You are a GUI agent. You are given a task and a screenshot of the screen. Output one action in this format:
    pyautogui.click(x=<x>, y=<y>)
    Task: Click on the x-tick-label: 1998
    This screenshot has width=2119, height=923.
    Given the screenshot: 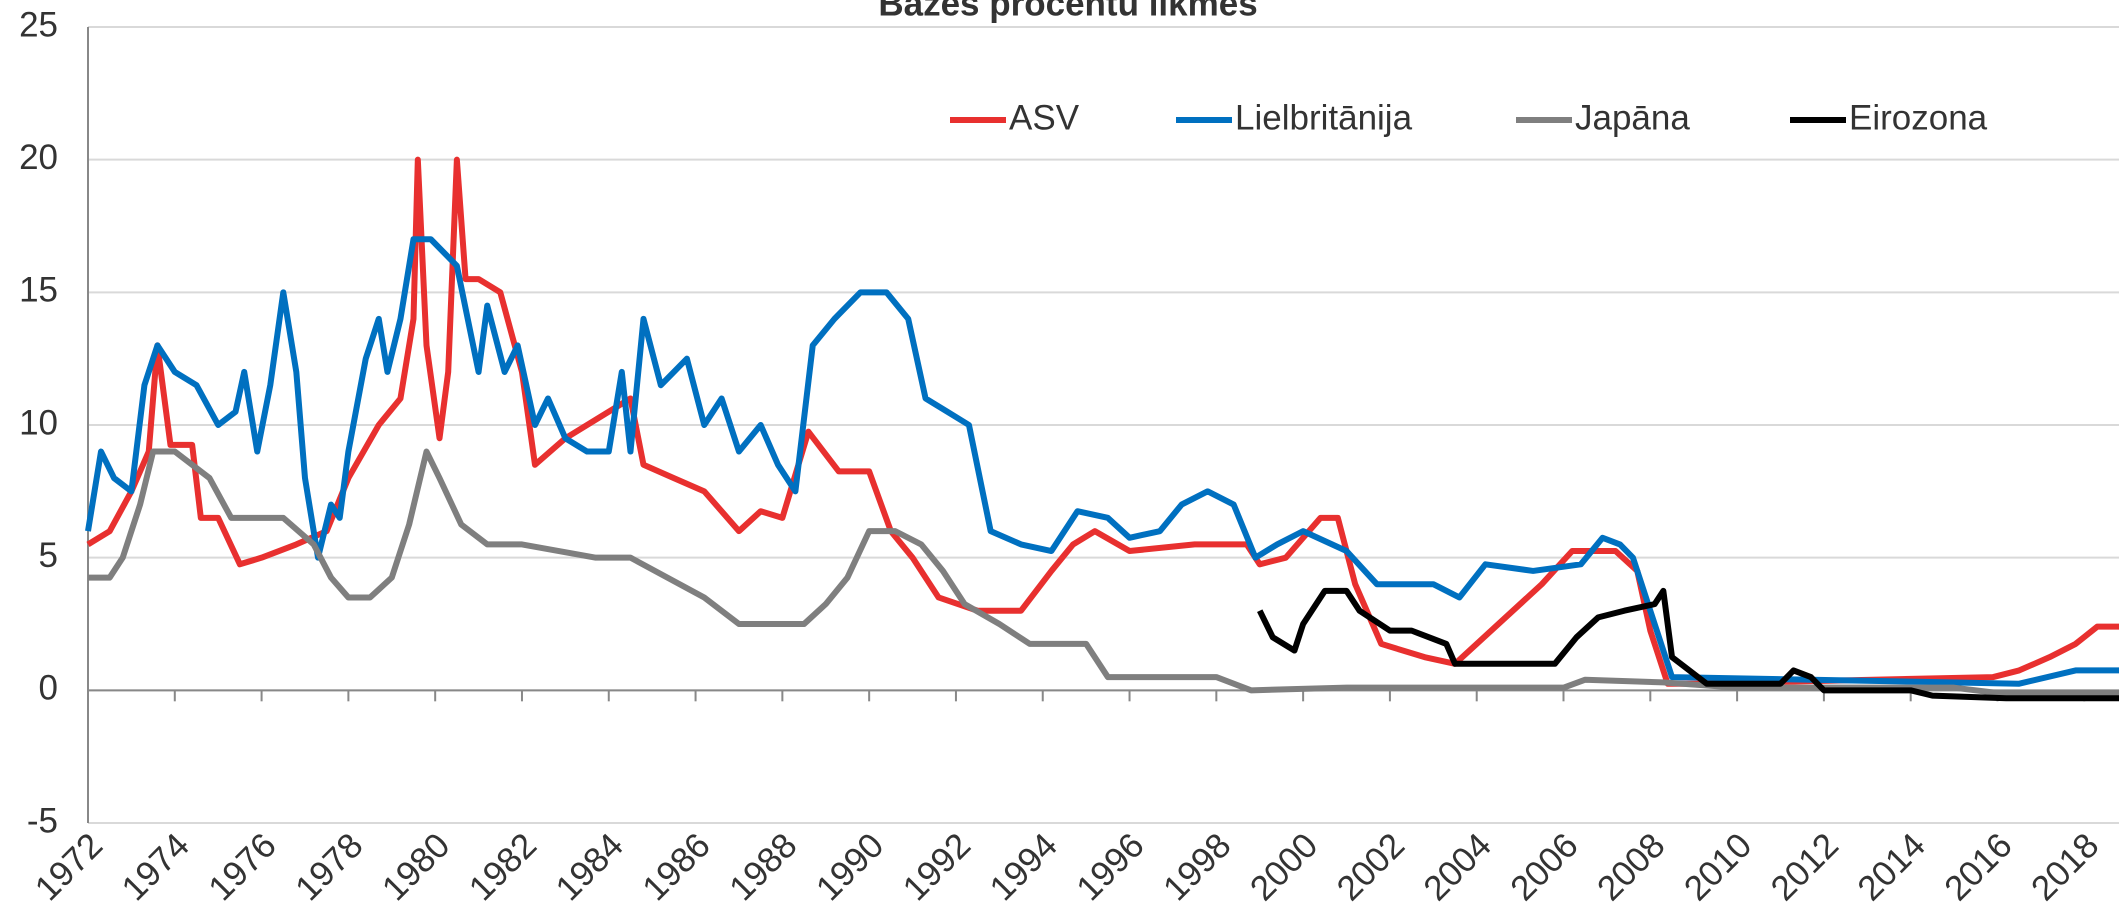 What is the action you would take?
    pyautogui.click(x=1197, y=867)
    